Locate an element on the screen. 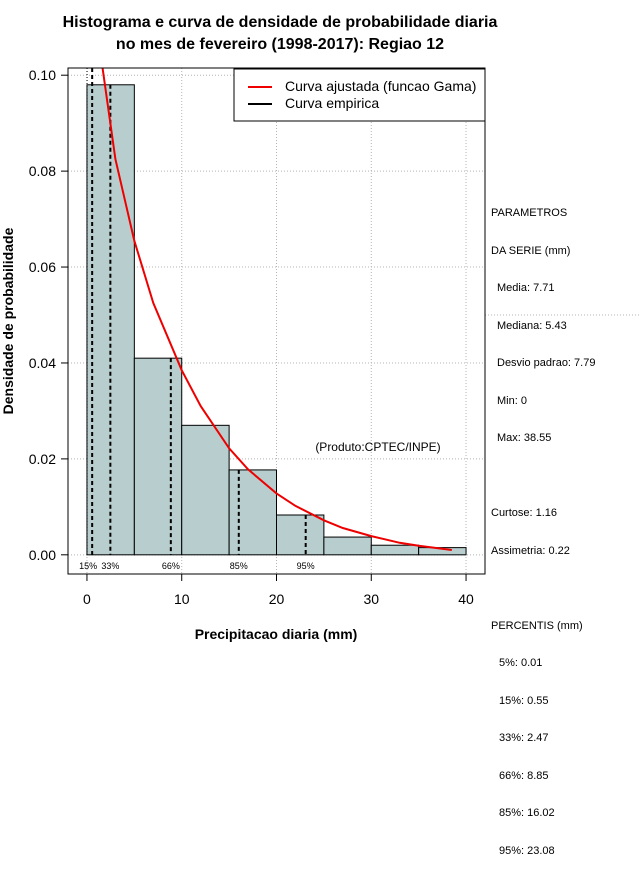  param-curtose: Curtose: 1.16 is located at coordinates (524, 513).